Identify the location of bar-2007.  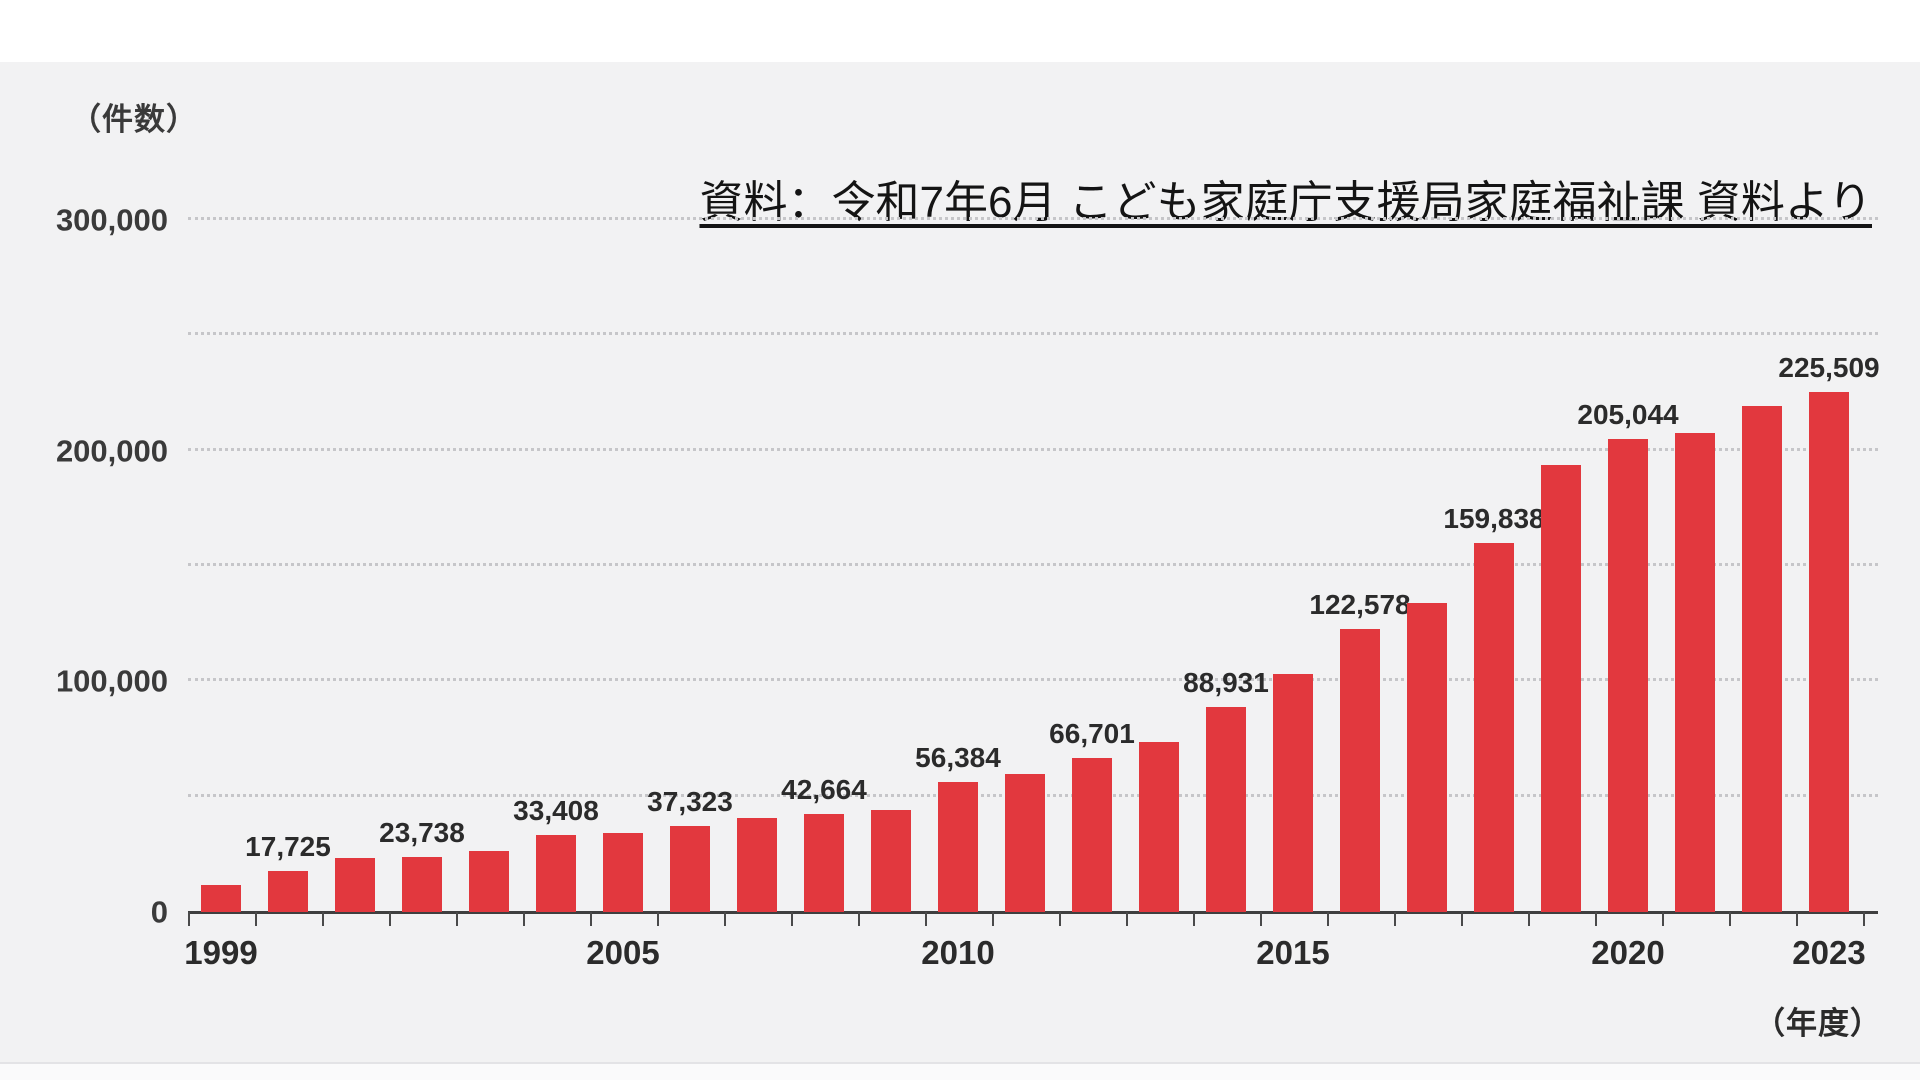
(757, 865).